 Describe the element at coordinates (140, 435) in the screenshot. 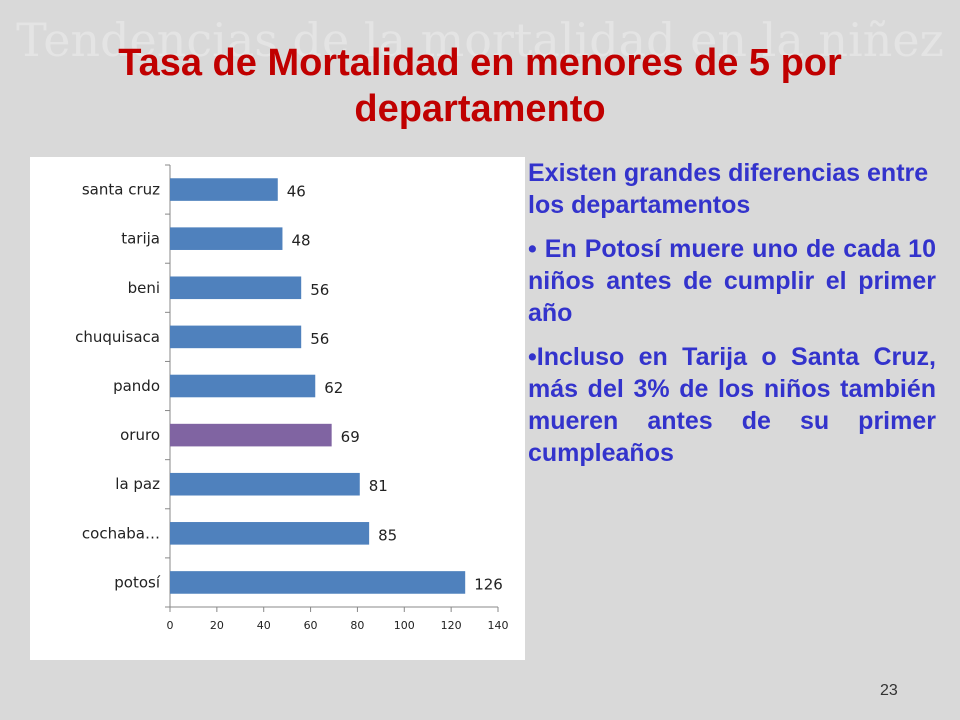

I see `category-label: oruro` at that location.